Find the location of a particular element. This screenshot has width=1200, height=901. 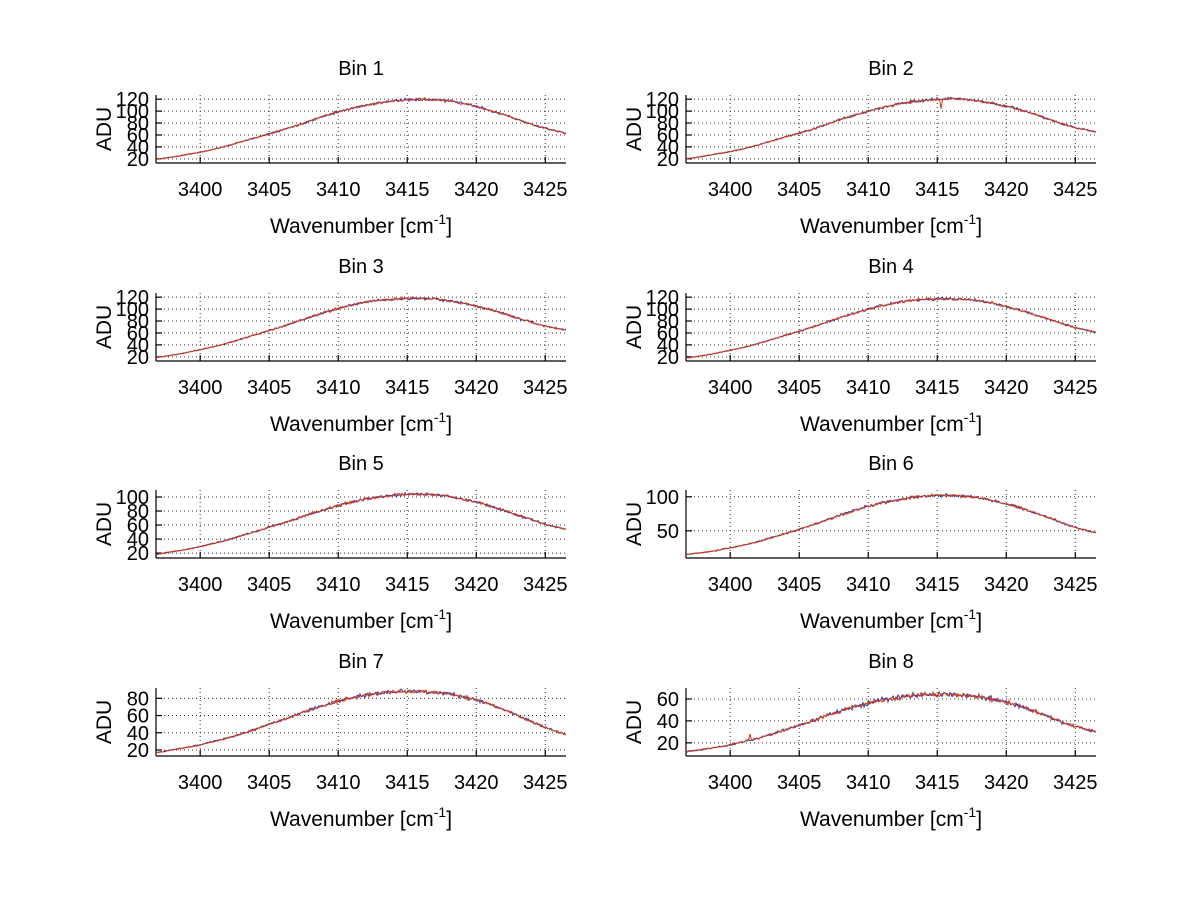

plot-title: Bin 3 is located at coordinates (361, 267).